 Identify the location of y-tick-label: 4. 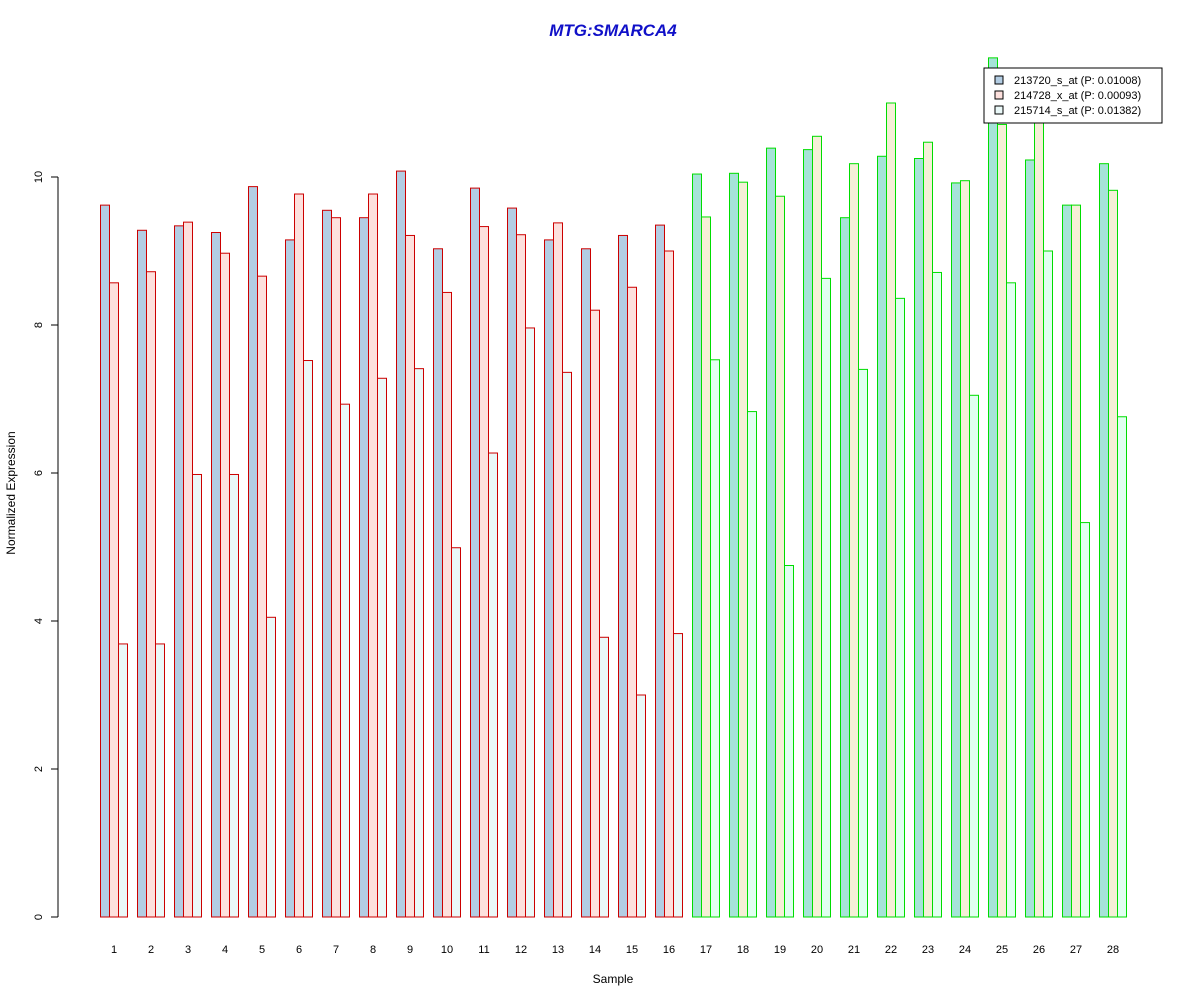
(39, 621).